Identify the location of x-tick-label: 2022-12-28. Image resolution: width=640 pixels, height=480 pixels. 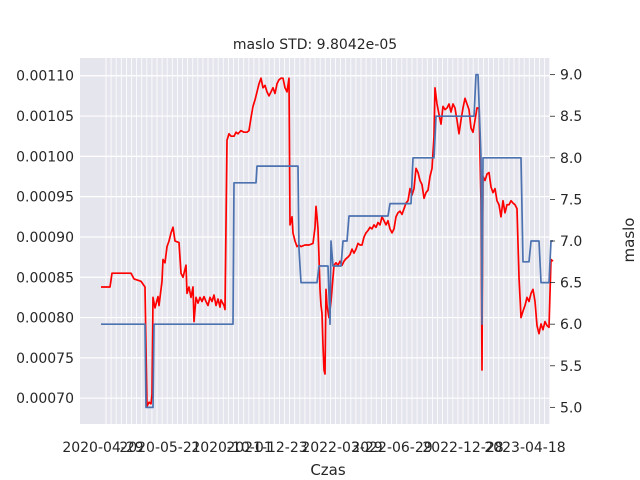
(462, 448).